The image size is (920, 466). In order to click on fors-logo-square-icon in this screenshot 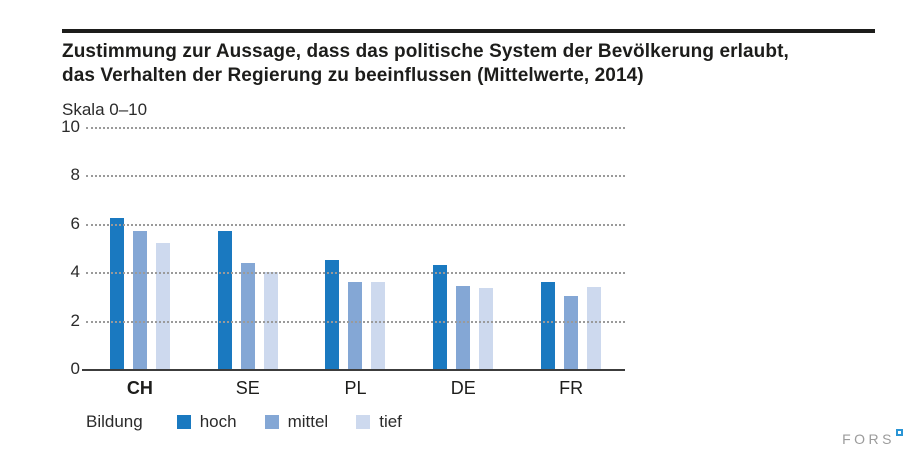, I will do `click(899, 432)`.